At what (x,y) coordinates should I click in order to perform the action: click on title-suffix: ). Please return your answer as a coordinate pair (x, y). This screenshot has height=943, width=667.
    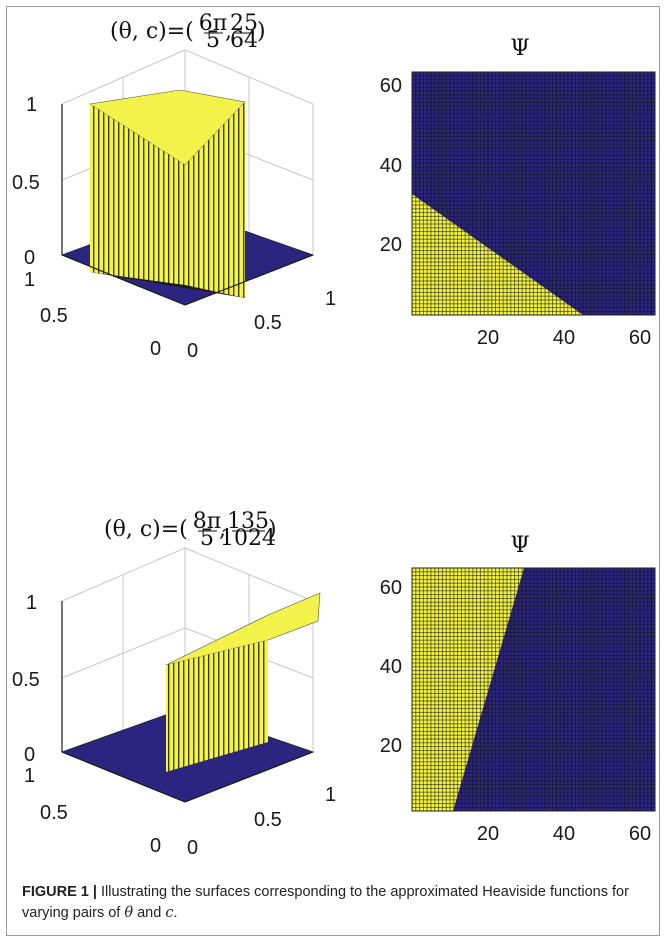
    Looking at the image, I should click on (261, 31).